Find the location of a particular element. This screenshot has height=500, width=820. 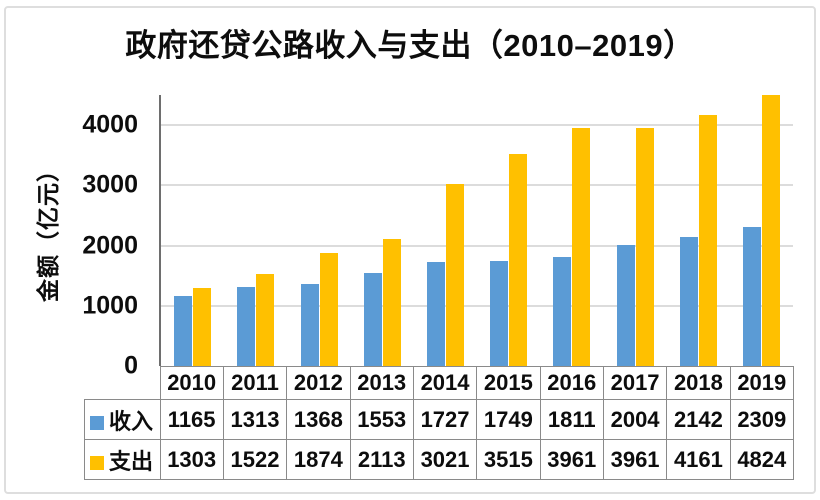

bar-income-2016 is located at coordinates (562, 311).